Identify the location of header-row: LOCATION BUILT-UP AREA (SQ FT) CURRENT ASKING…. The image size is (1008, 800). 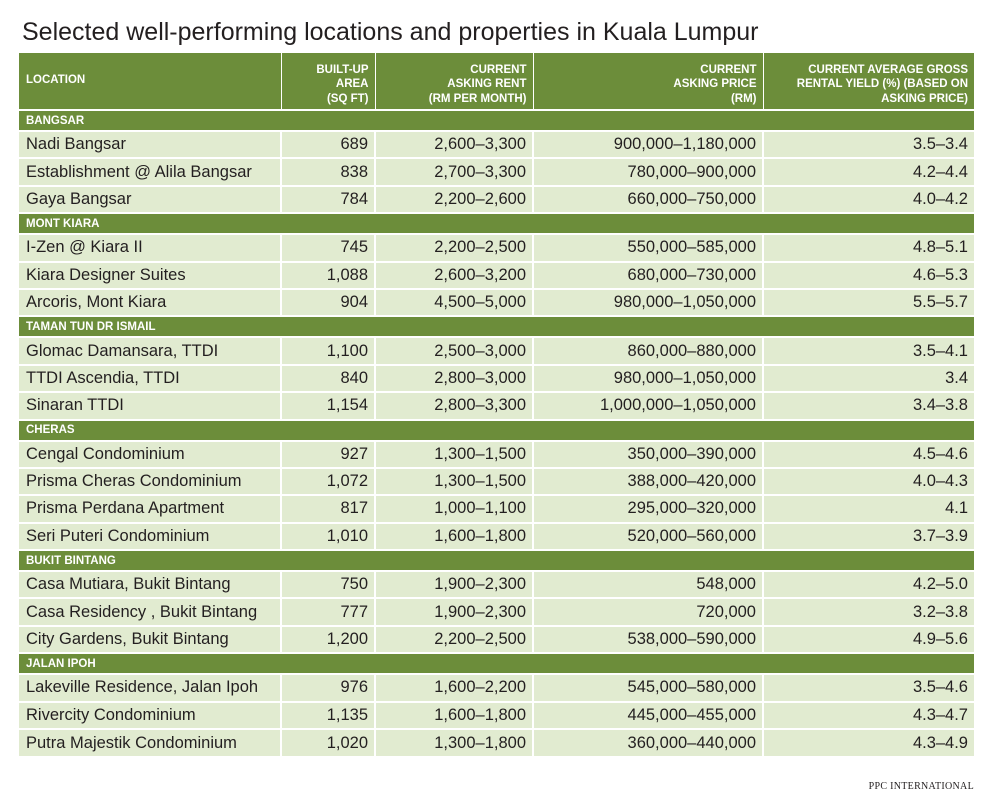
(496, 81).